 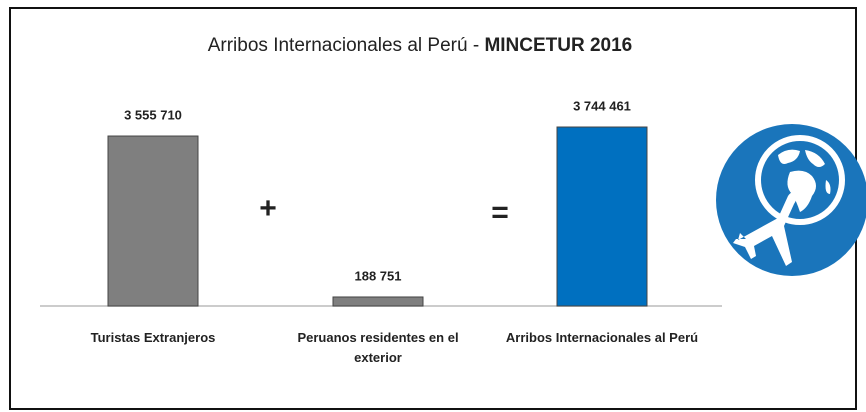 I want to click on x-tick-label: Peruanos residentes en el exterior, so click(x=378, y=347).